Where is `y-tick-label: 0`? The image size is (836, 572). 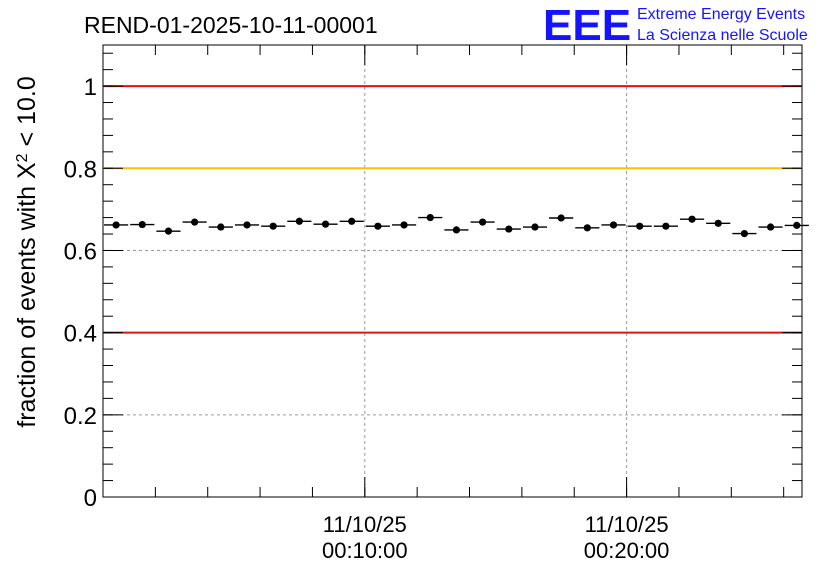
y-tick-label: 0 is located at coordinates (90, 498).